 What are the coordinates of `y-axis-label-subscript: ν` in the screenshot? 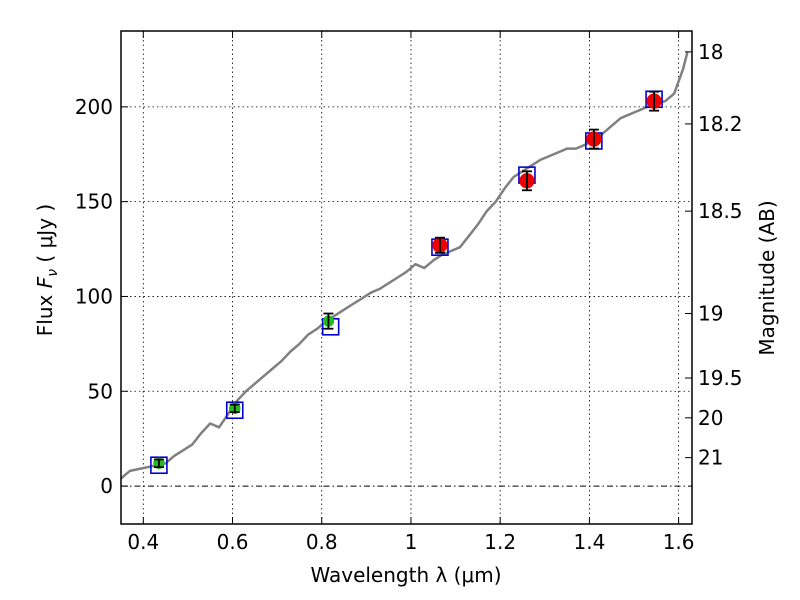 It's located at (53, 273).